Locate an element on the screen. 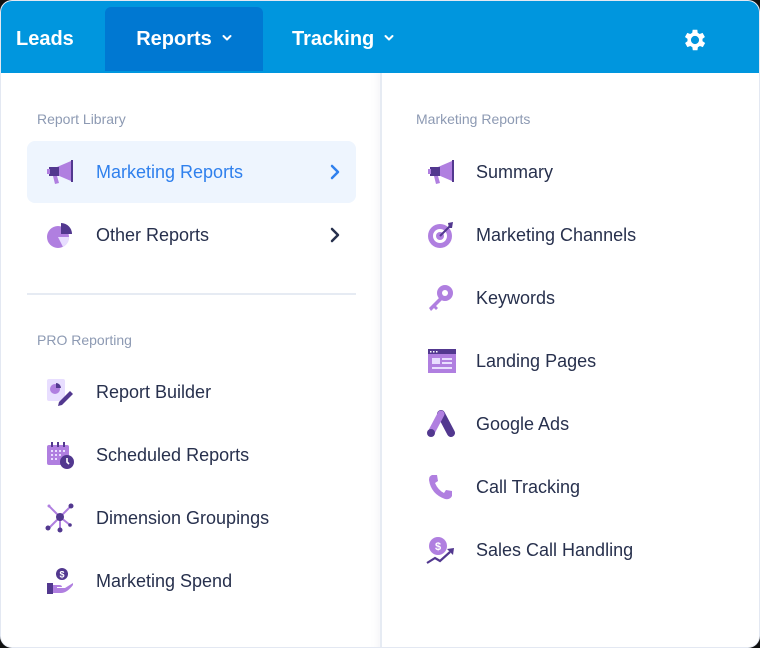  pie-chart-icon is located at coordinates (60, 235).